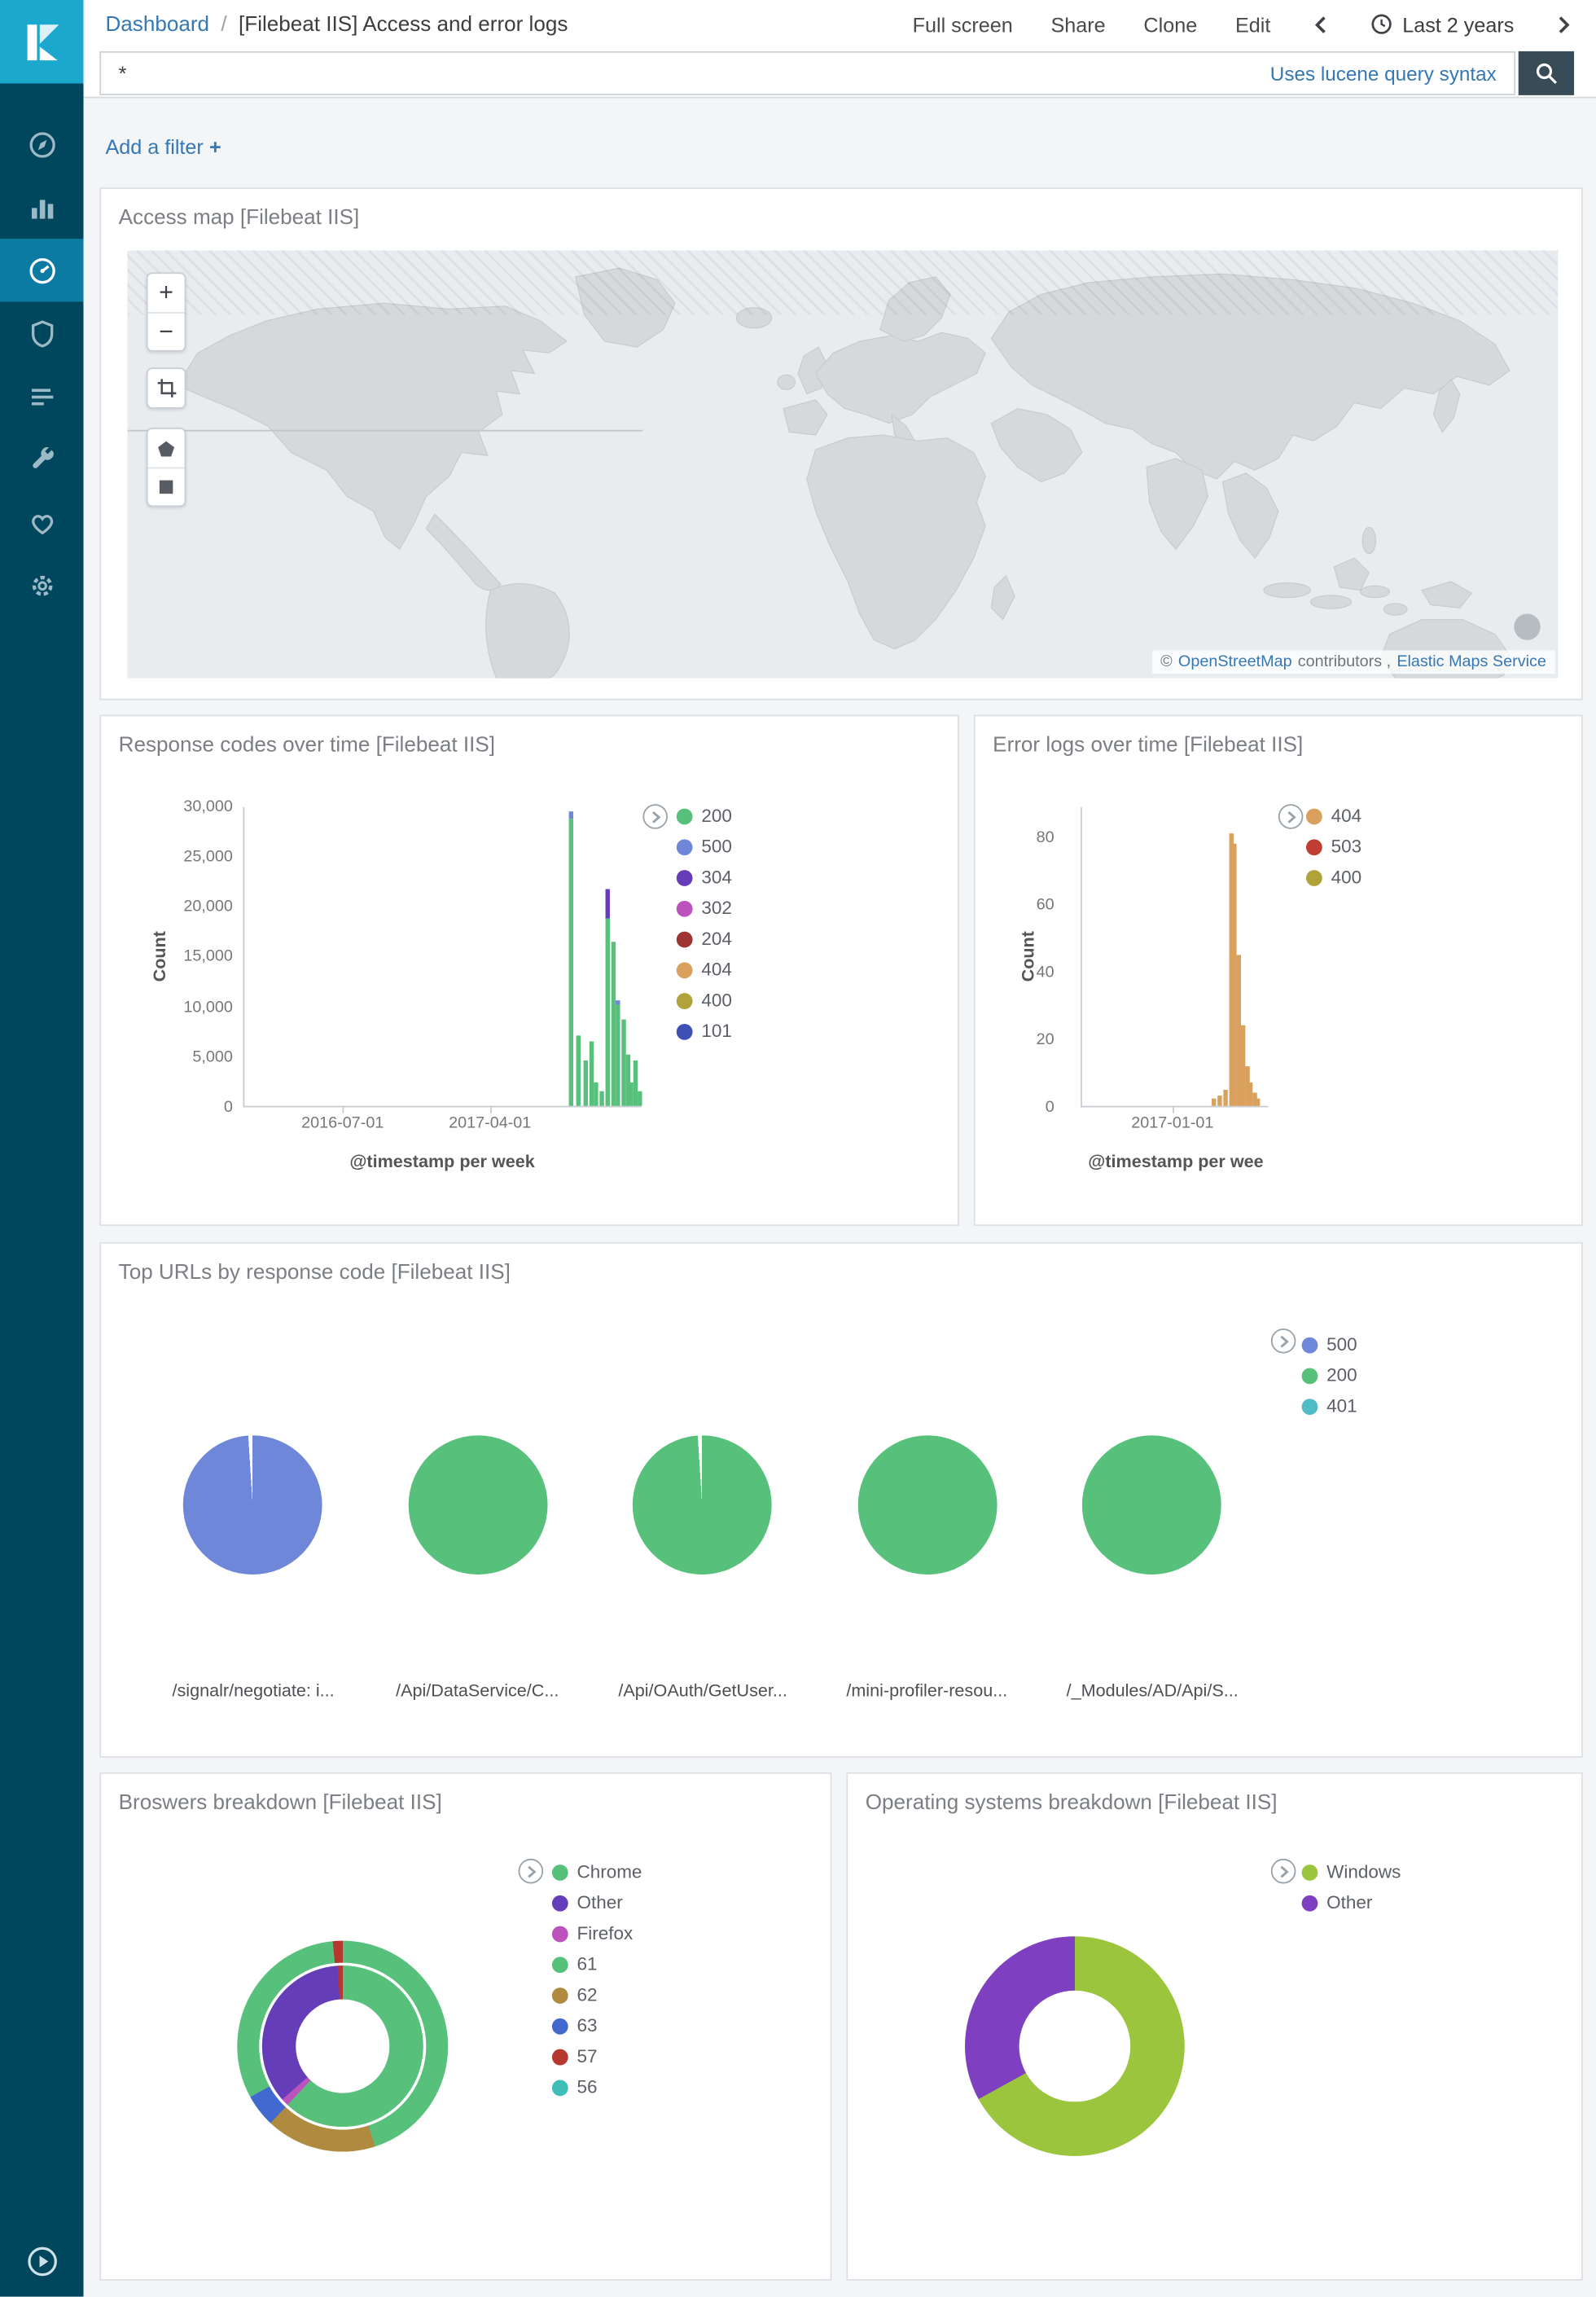 This screenshot has height=2297, width=1596. Describe the element at coordinates (1329, 1406) in the screenshot. I see `legend-item: 401` at that location.